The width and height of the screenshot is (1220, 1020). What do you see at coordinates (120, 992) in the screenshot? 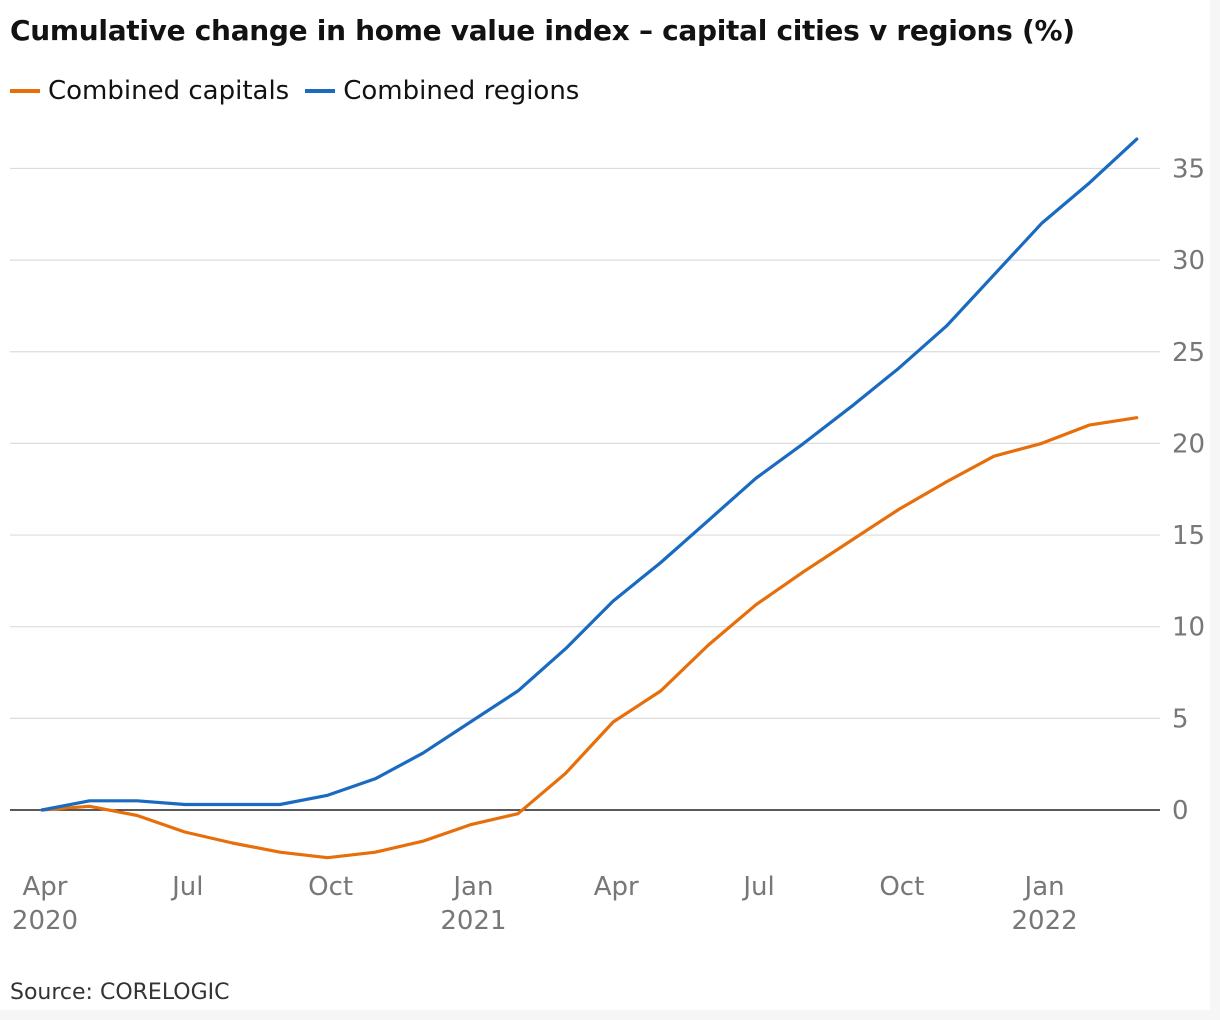
I see `source-note: Source: CORELOGIC` at bounding box center [120, 992].